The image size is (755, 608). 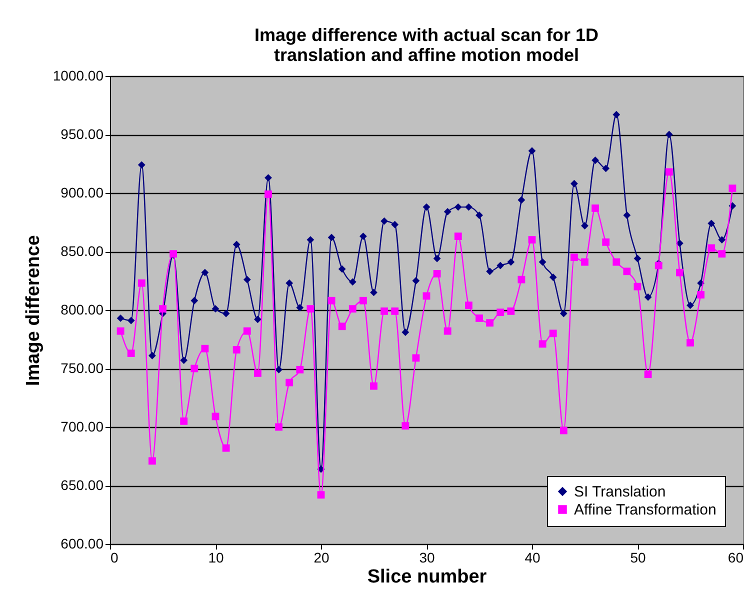 I want to click on y-tick-label: 850.00, so click(x=82, y=251).